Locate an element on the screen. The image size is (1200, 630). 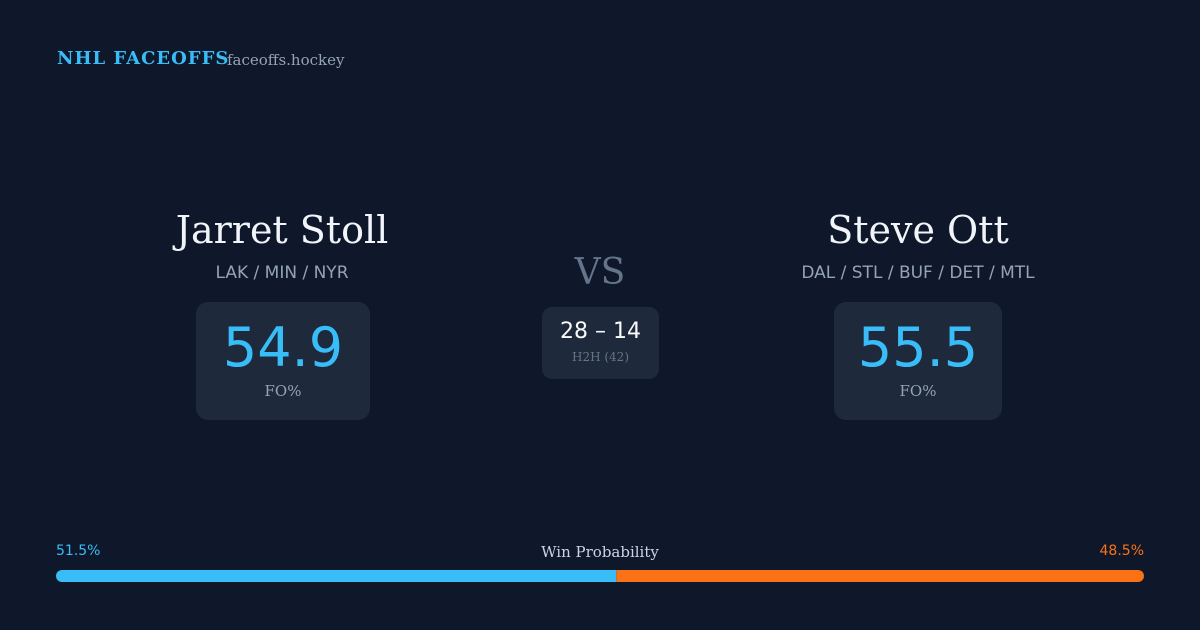
fo-card: 54.9 FO% is located at coordinates (283, 361).